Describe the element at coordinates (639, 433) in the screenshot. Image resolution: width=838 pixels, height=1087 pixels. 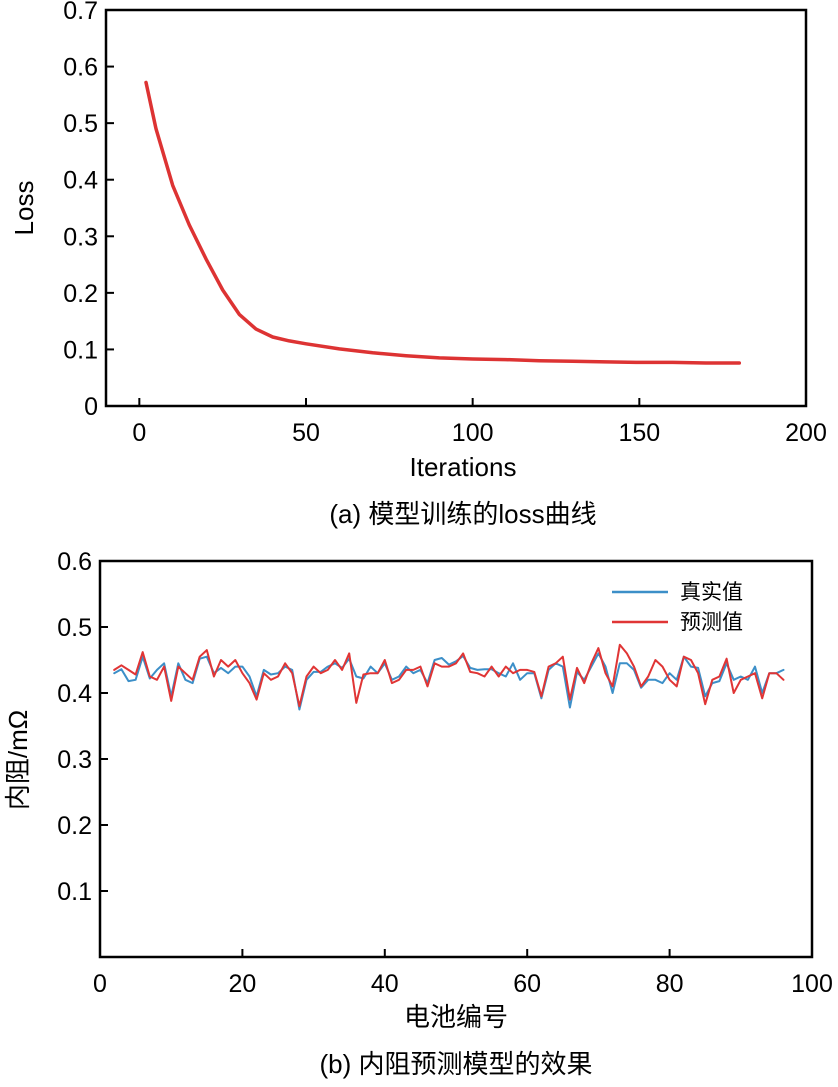
I see `loss-chart-x-tick-label: 150` at that location.